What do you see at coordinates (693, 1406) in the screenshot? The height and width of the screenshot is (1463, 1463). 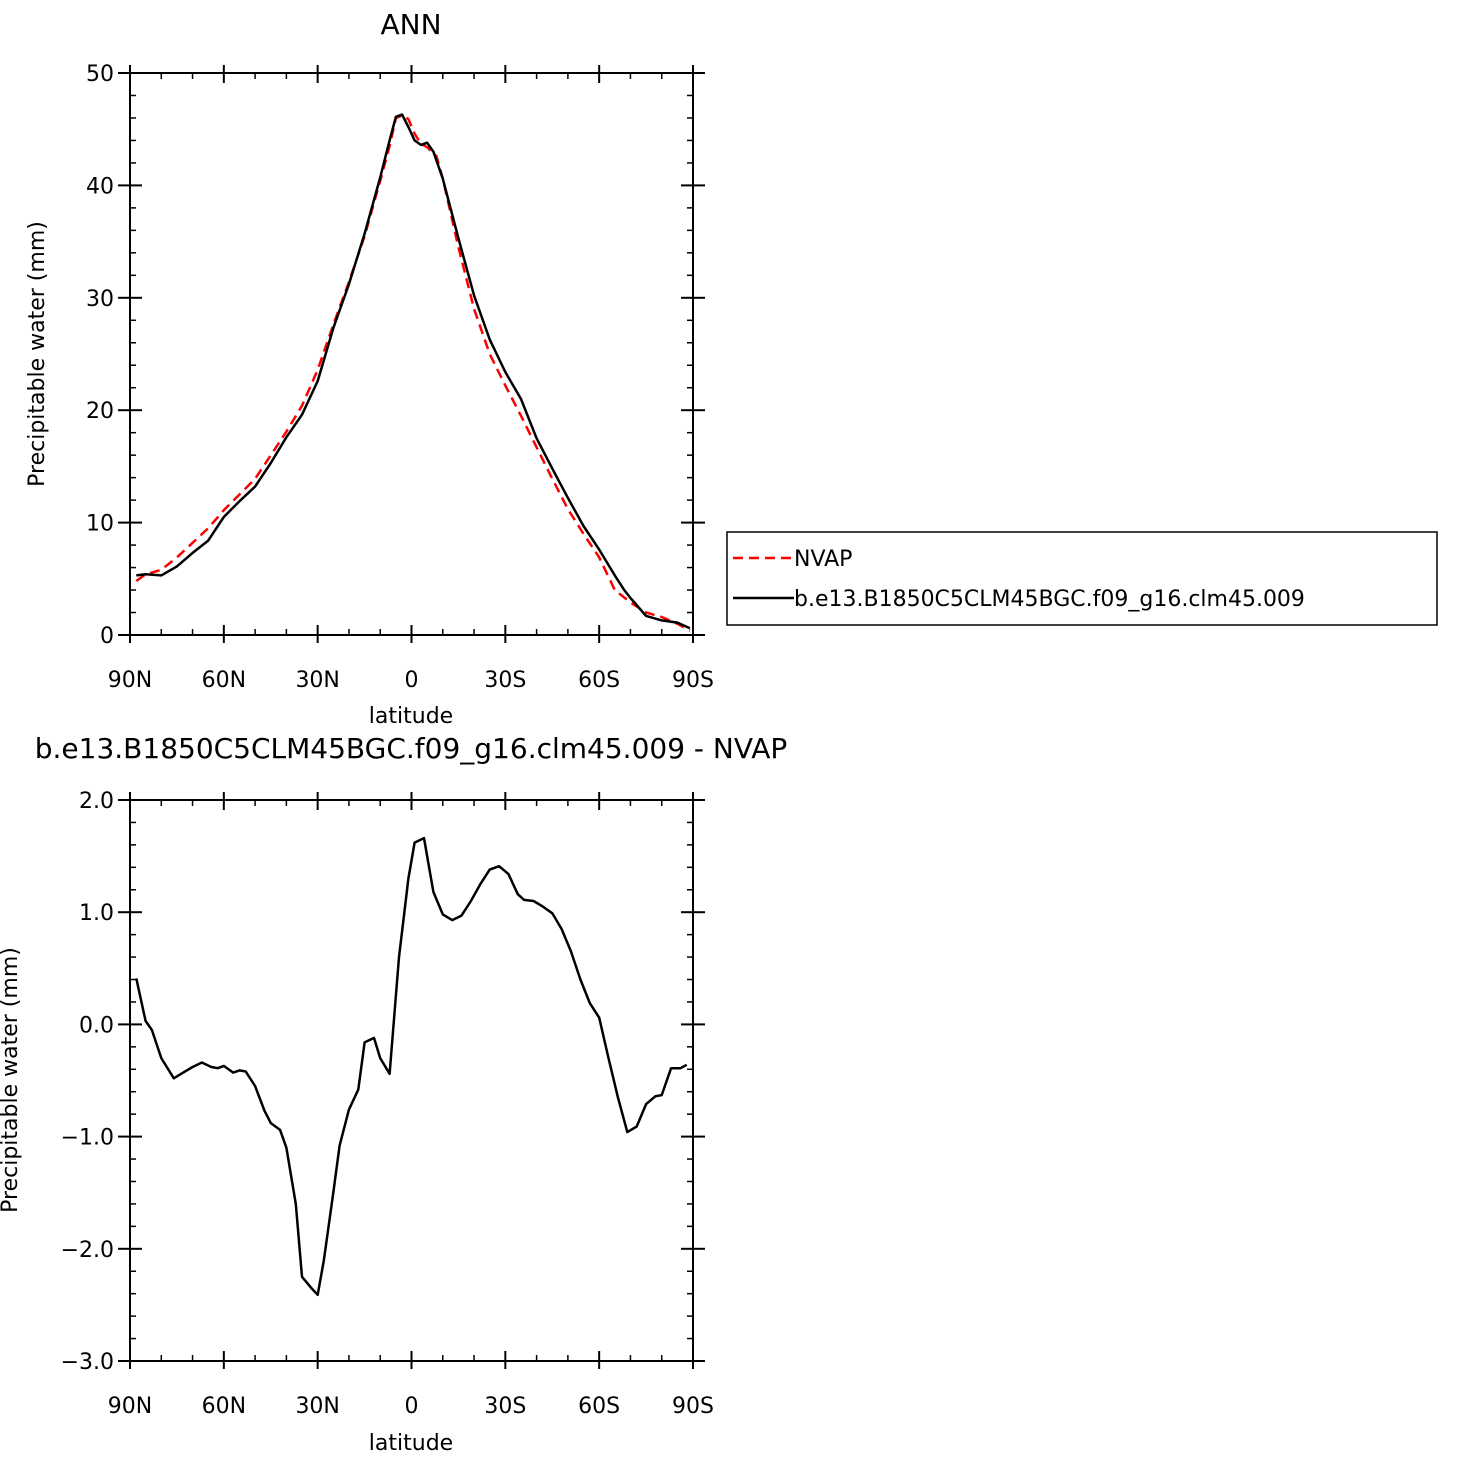 I see `bottom-x-tick-label: 90S` at bounding box center [693, 1406].